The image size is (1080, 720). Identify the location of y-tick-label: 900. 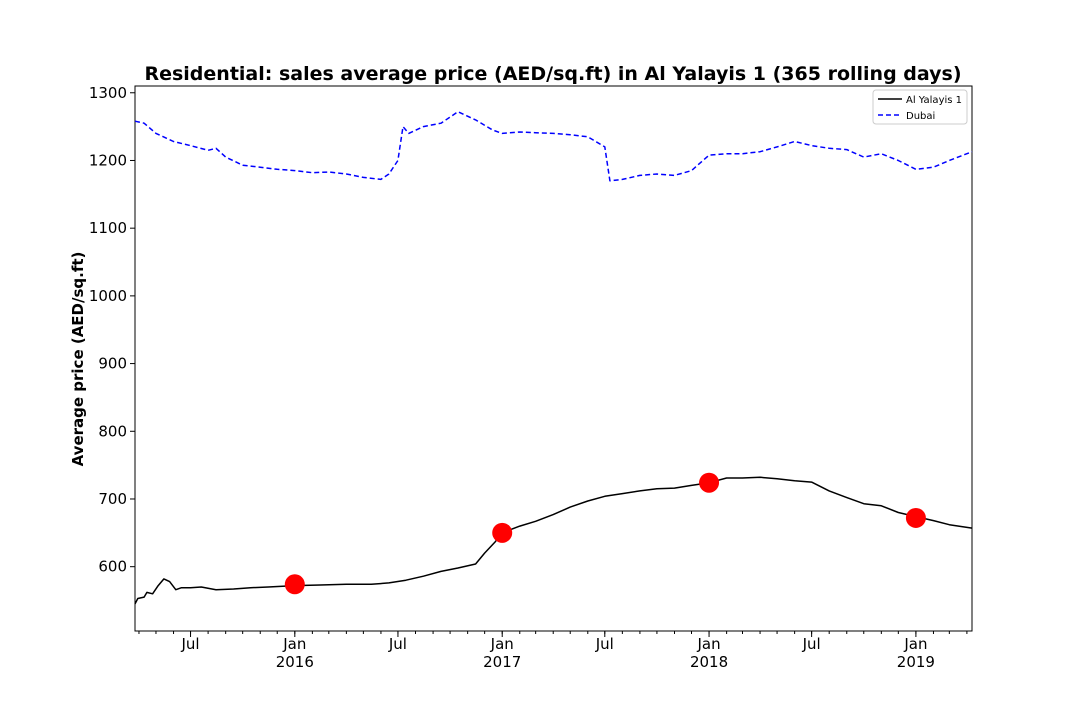
(112, 364).